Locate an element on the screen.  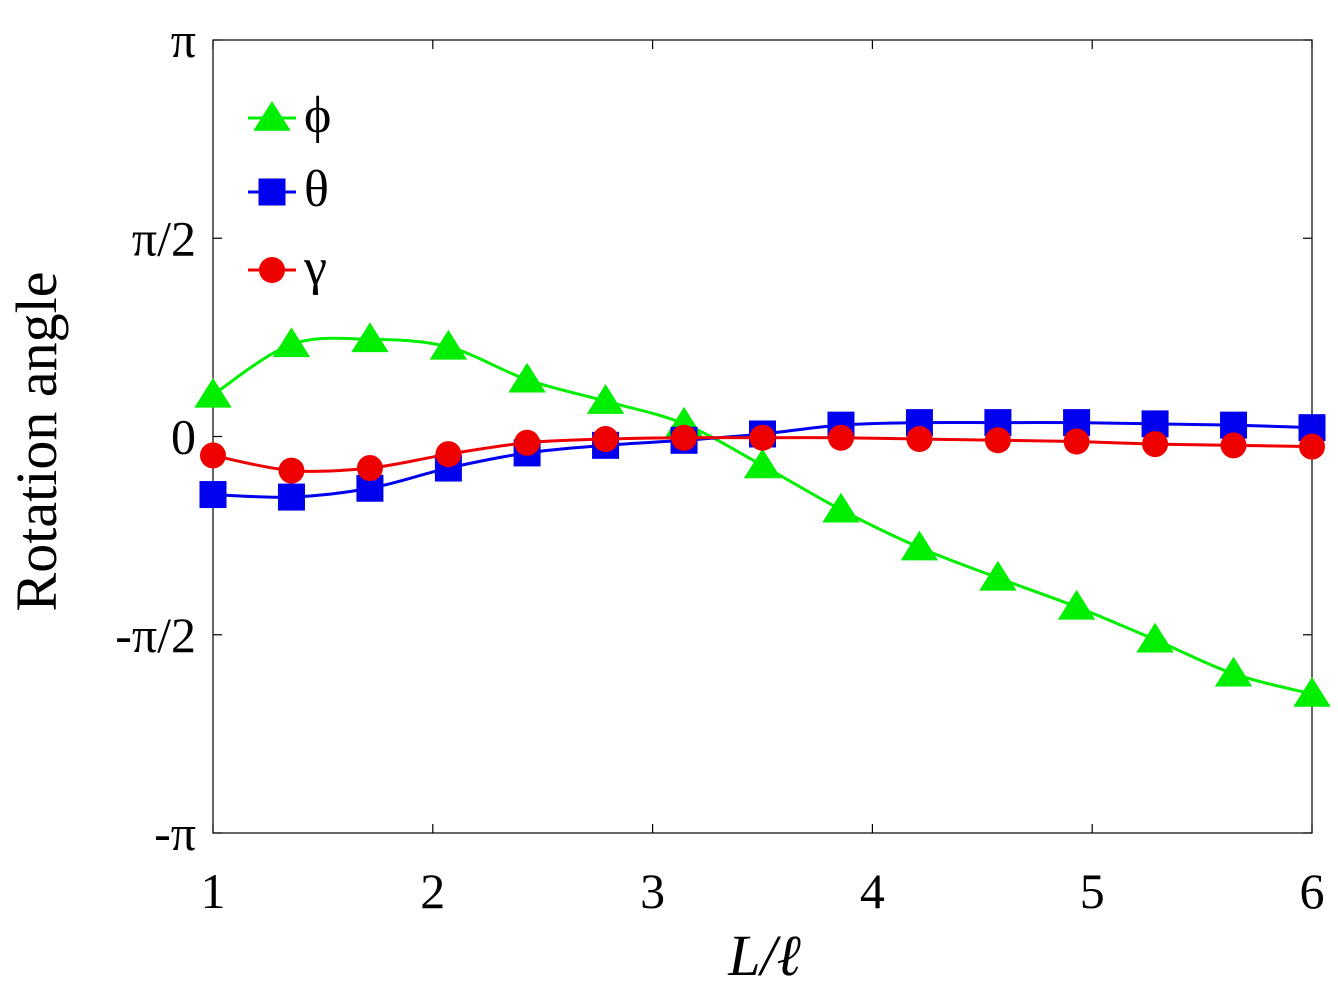
legend-label-theta: θ is located at coordinates (316, 189).